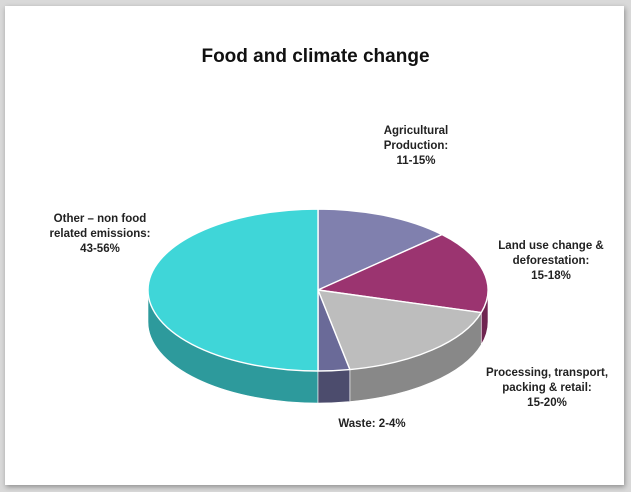  I want to click on slice-label-line: 11-15%, so click(416, 161).